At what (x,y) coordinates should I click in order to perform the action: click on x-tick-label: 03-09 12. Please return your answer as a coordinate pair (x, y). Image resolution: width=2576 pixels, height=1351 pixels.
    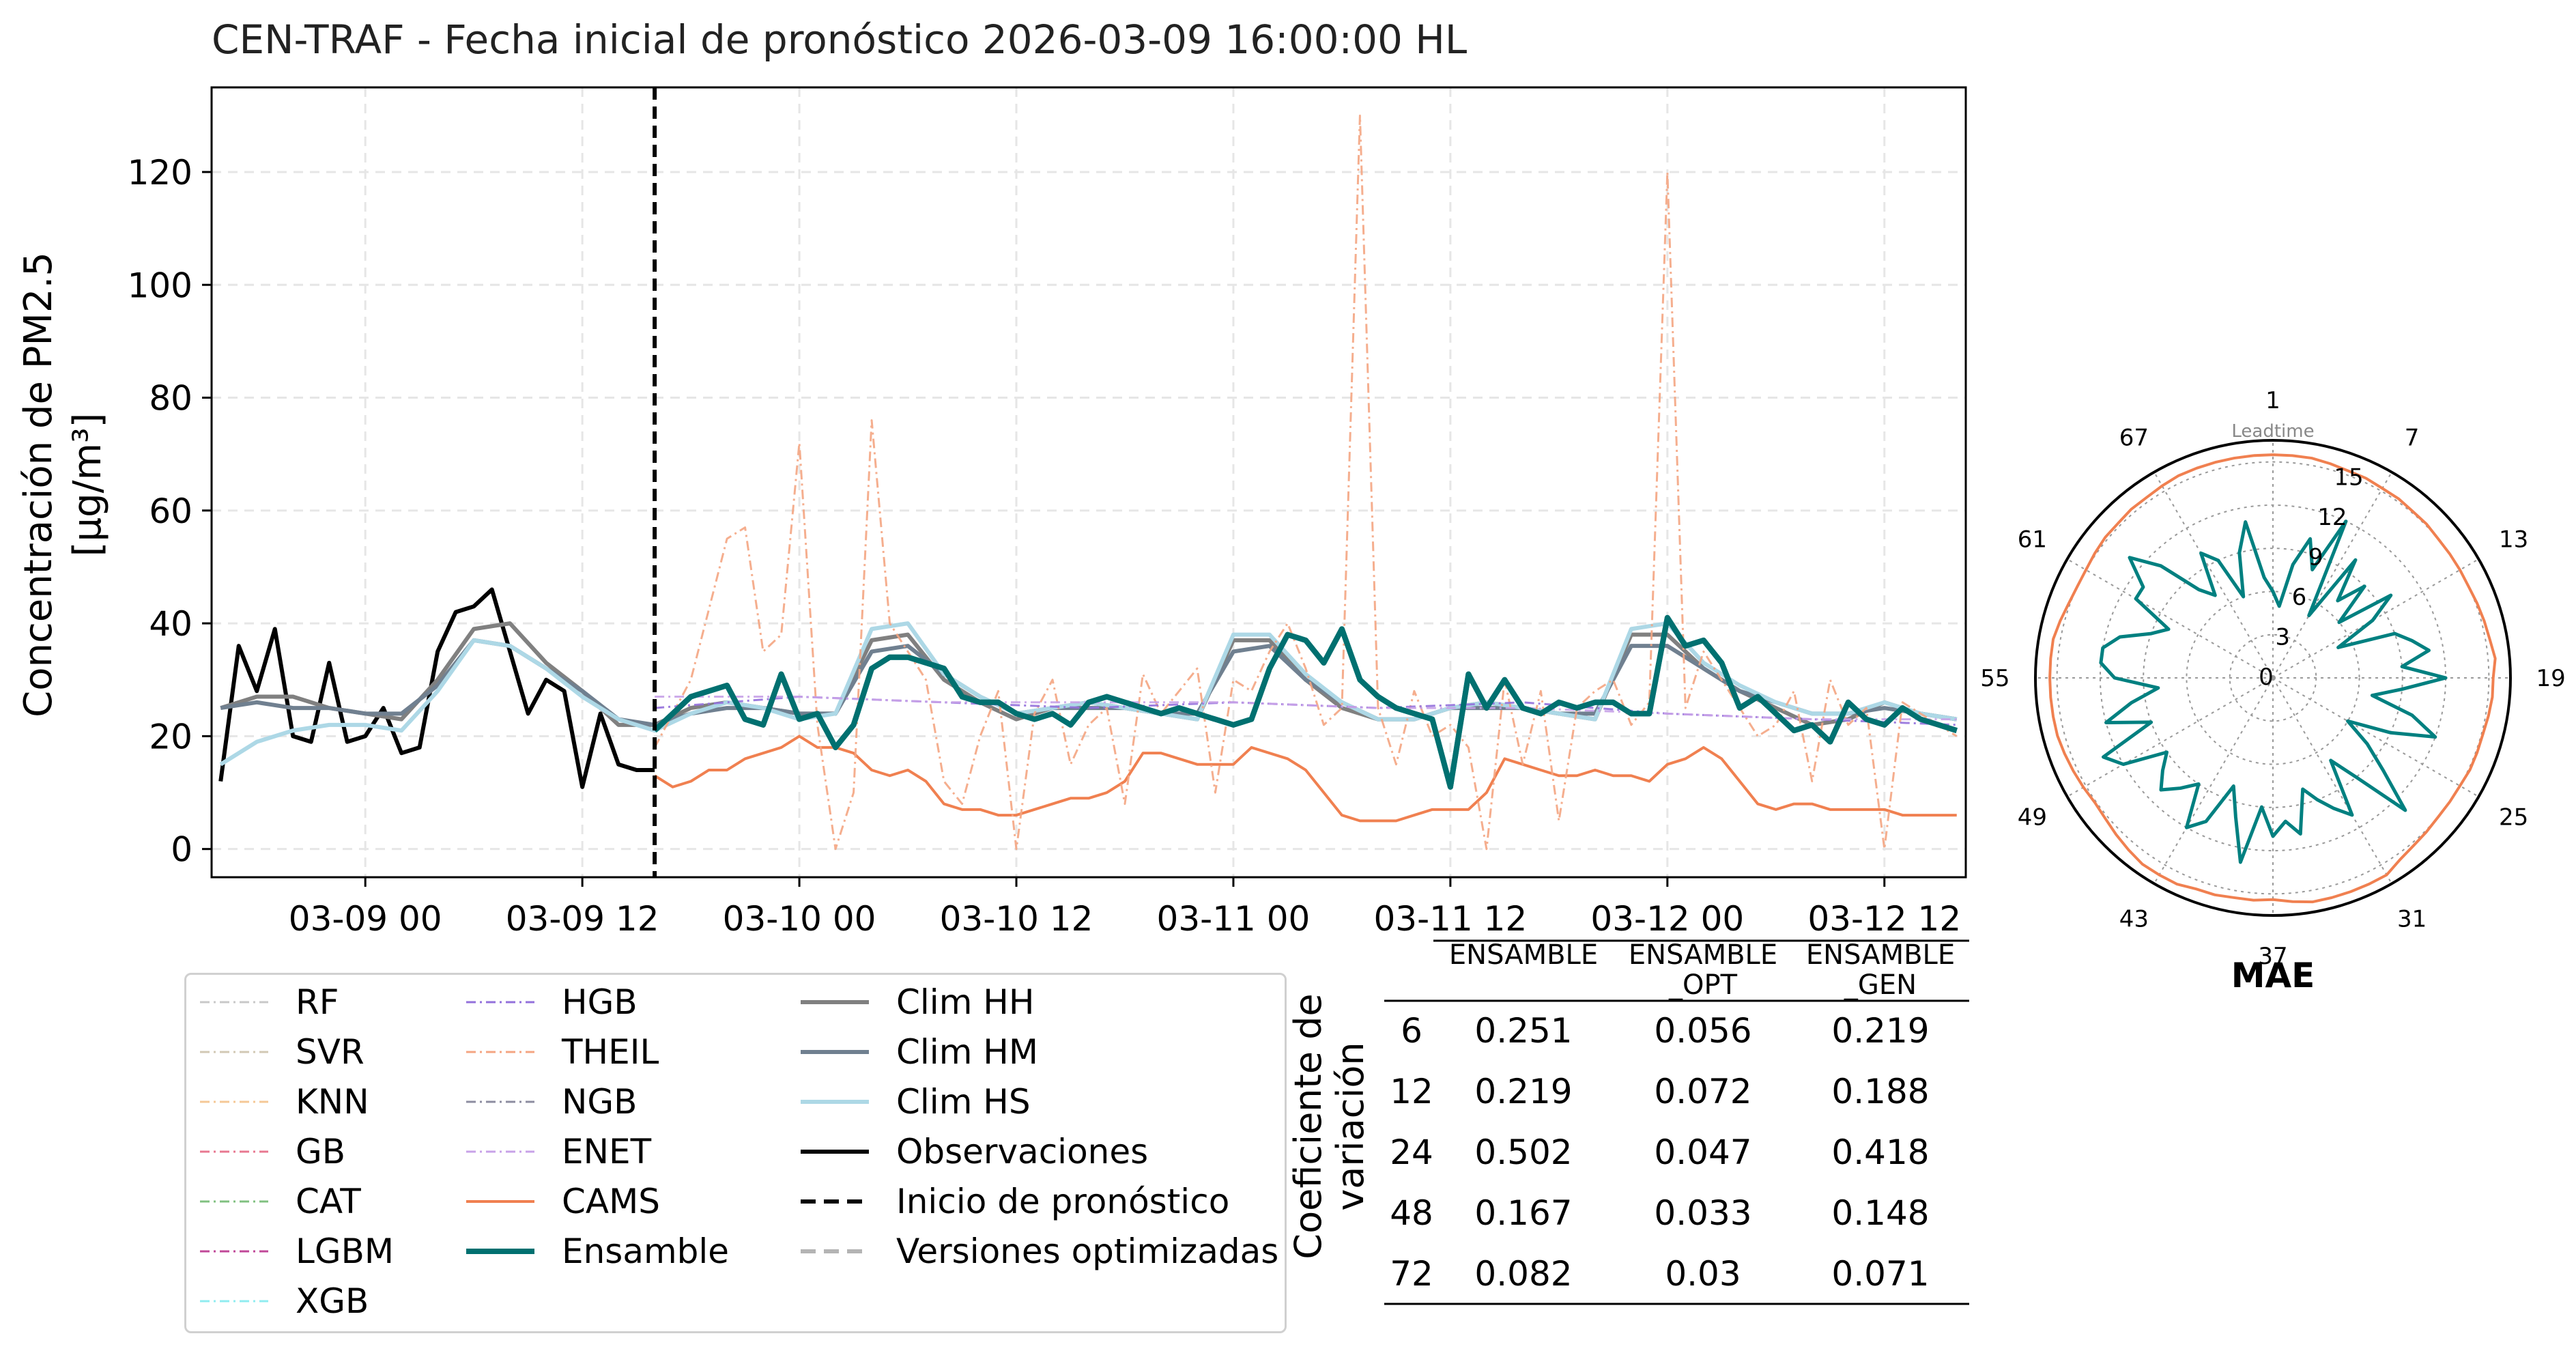
    Looking at the image, I should click on (582, 919).